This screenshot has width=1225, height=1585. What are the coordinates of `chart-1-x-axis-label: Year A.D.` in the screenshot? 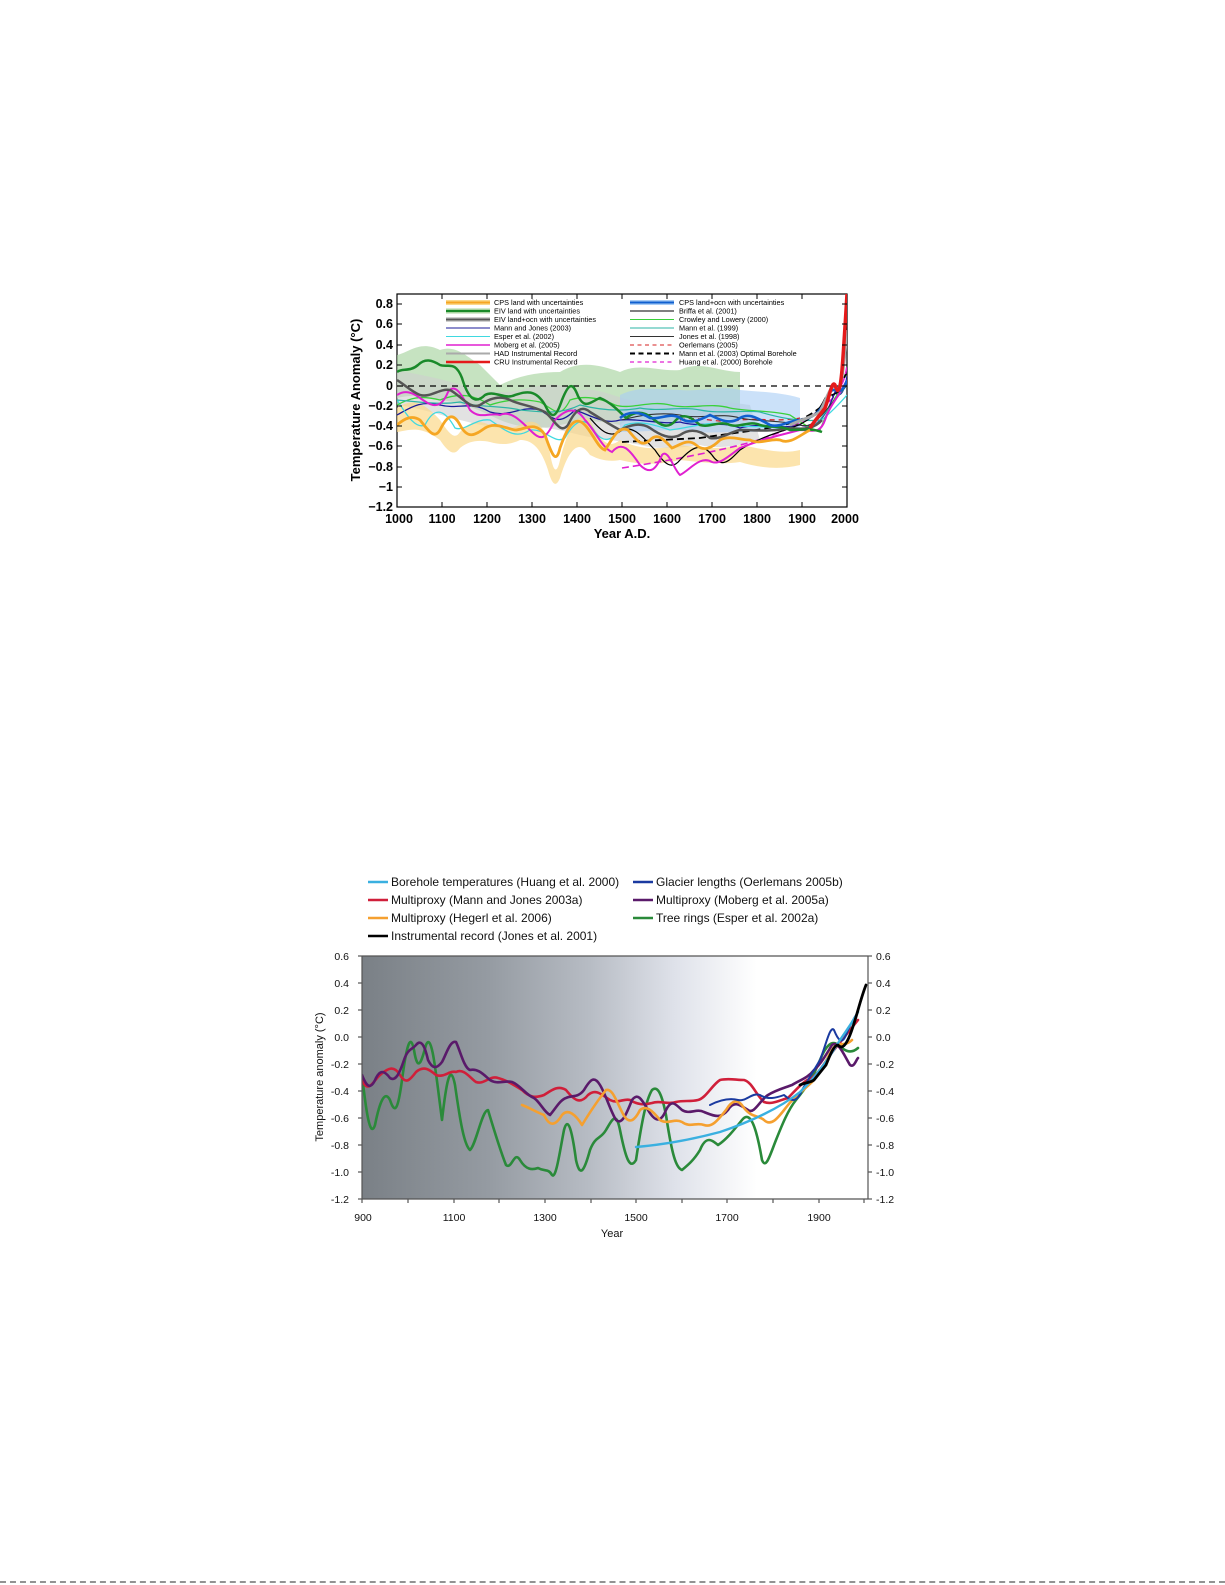 It's located at (622, 533).